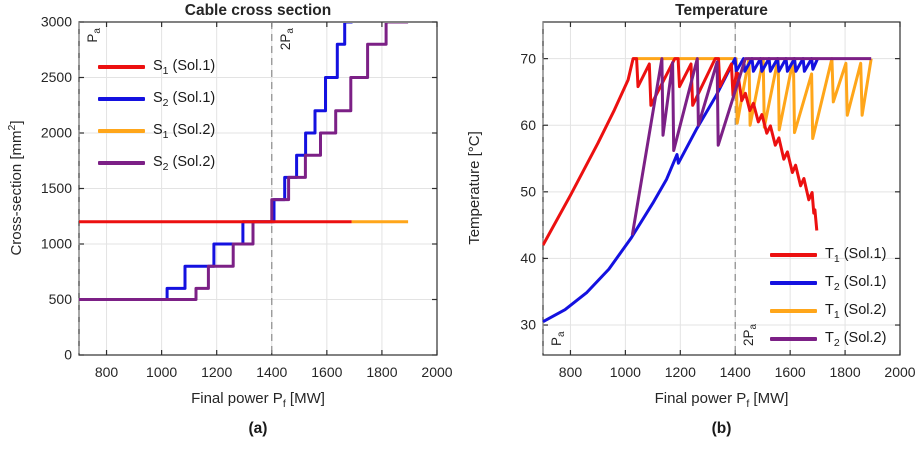 This screenshot has height=451, width=920. Describe the element at coordinates (856, 311) in the screenshot. I see `legend-label: T1 (Sol.2)` at that location.